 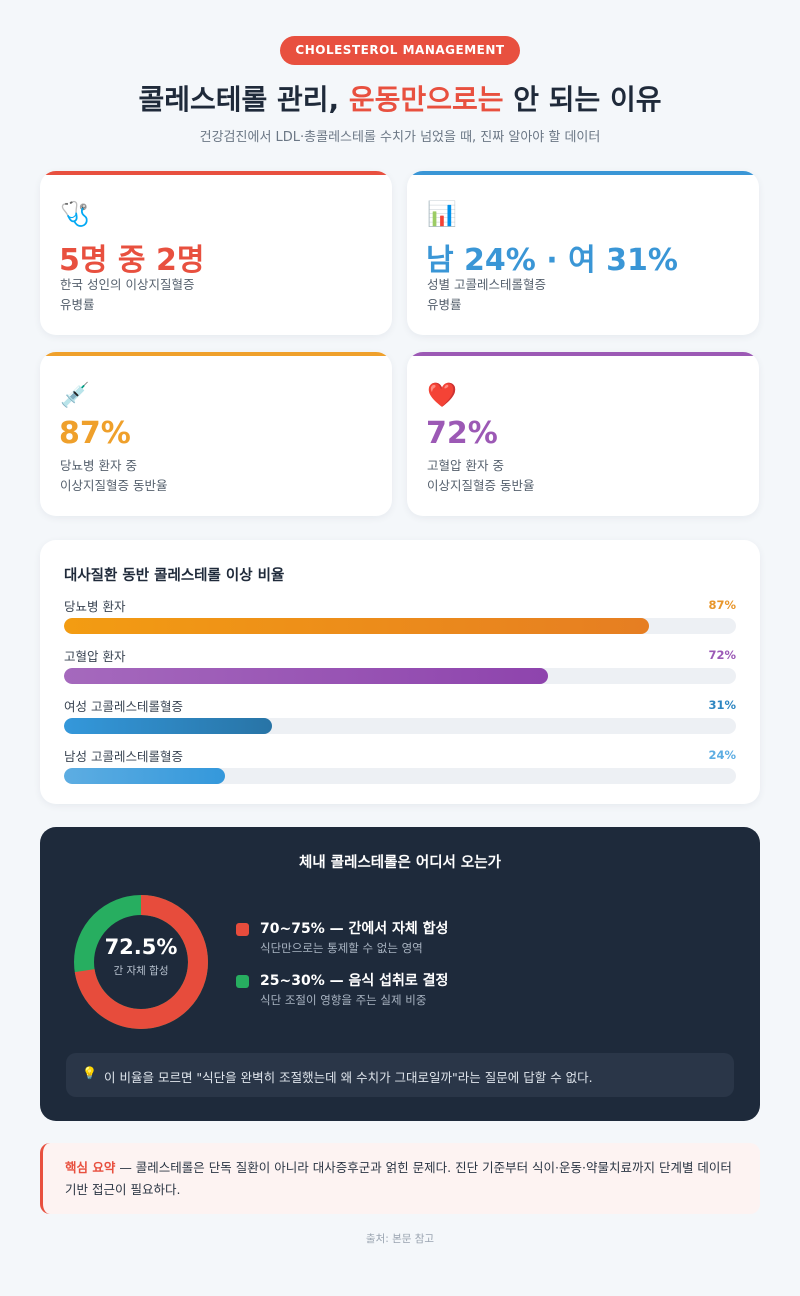 I want to click on stat-desc-line1: 당뇨병 환자 중, so click(x=98, y=465).